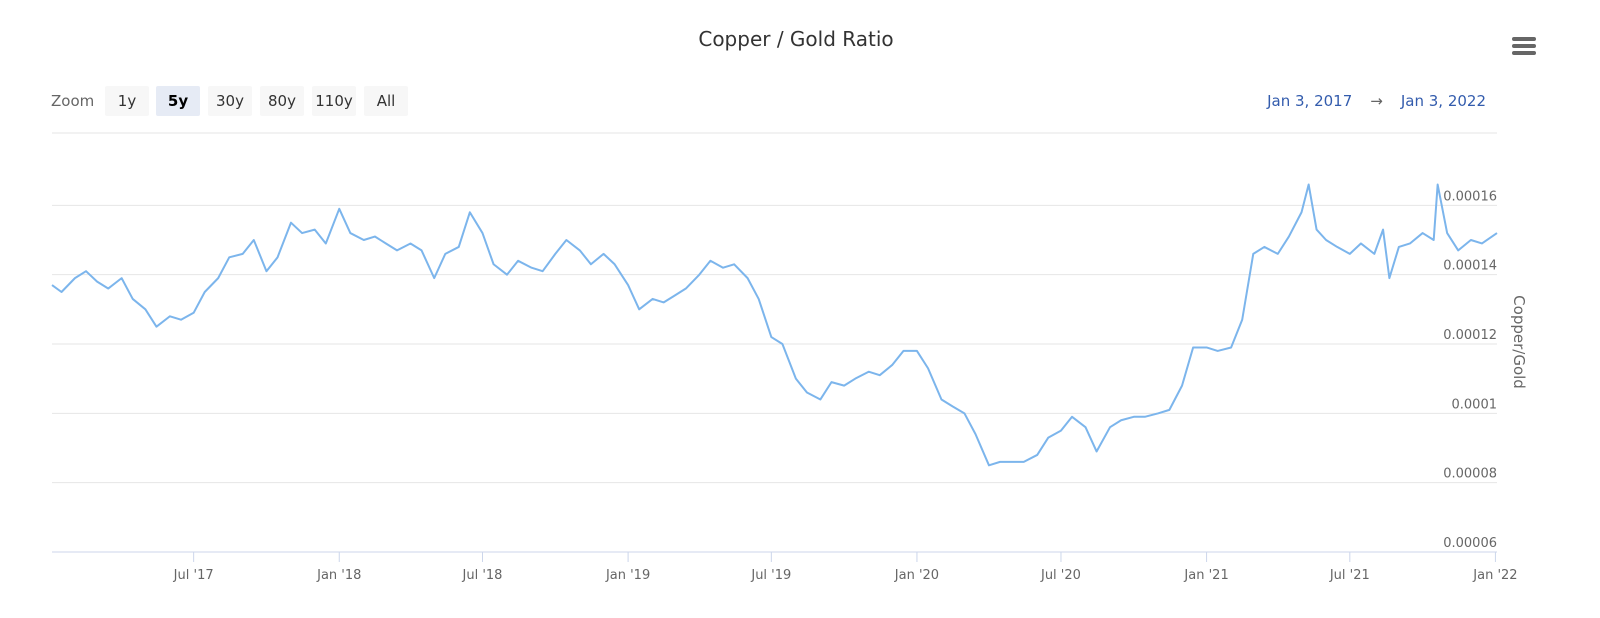 This screenshot has width=1600, height=618. I want to click on x-tick-label: Jan '18, so click(338, 575).